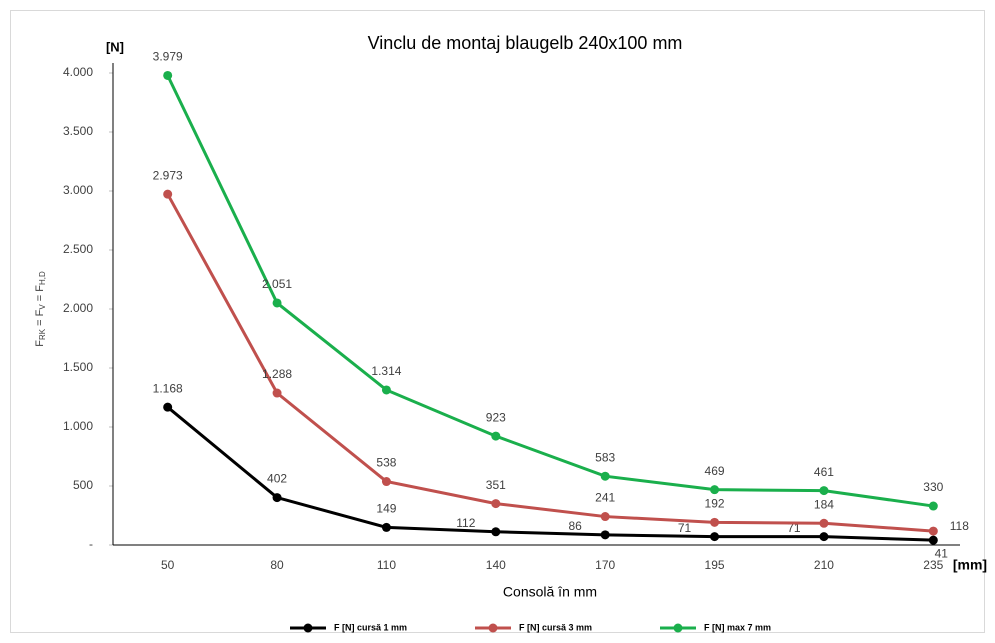 The height and width of the screenshot is (643, 995). Describe the element at coordinates (40, 309) in the screenshot. I see `y-axis-title: FRK = FV = FH,D` at that location.